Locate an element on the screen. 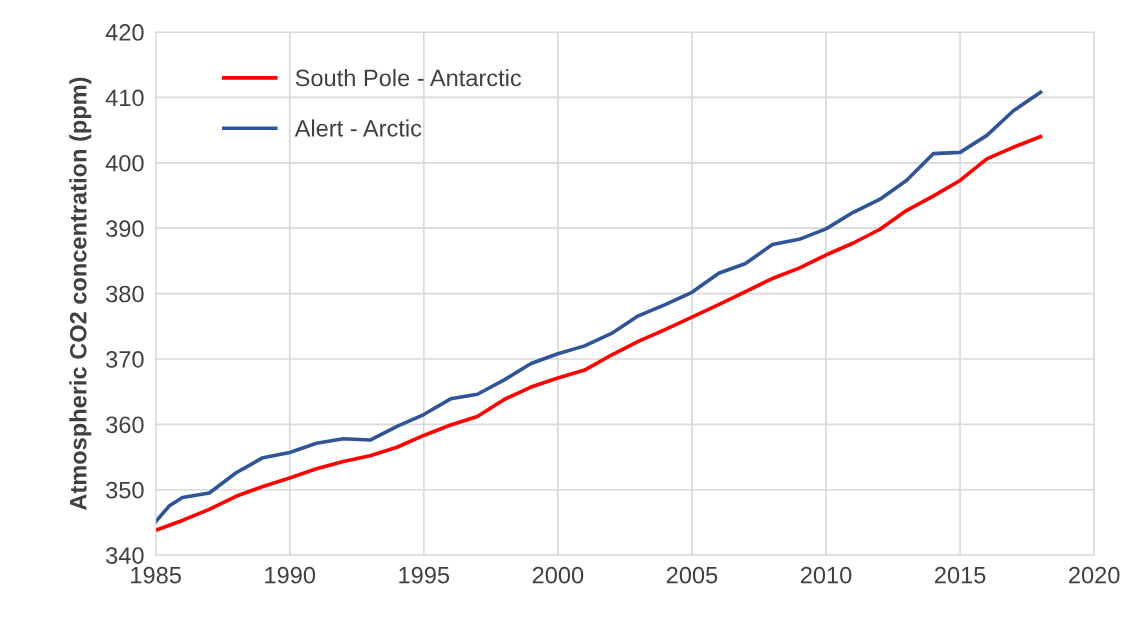  y-tick-label: 400 is located at coordinates (124, 163).